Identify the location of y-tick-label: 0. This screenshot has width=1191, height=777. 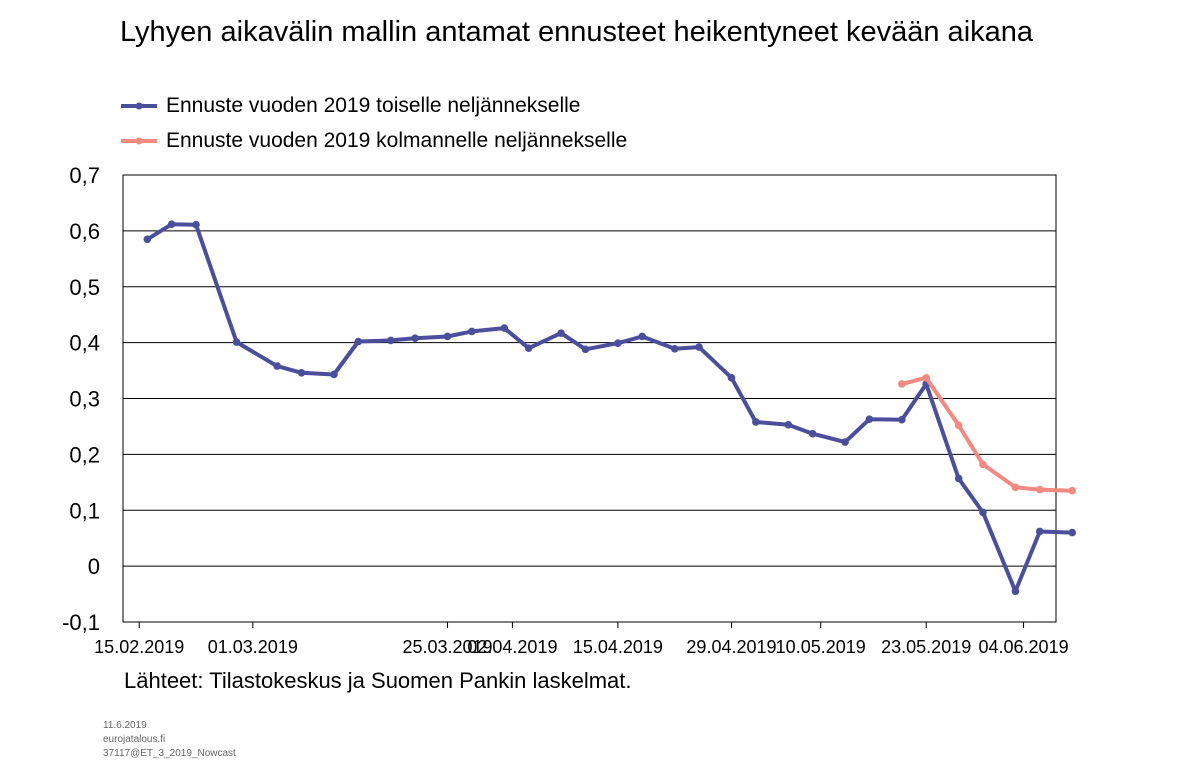
(94, 566).